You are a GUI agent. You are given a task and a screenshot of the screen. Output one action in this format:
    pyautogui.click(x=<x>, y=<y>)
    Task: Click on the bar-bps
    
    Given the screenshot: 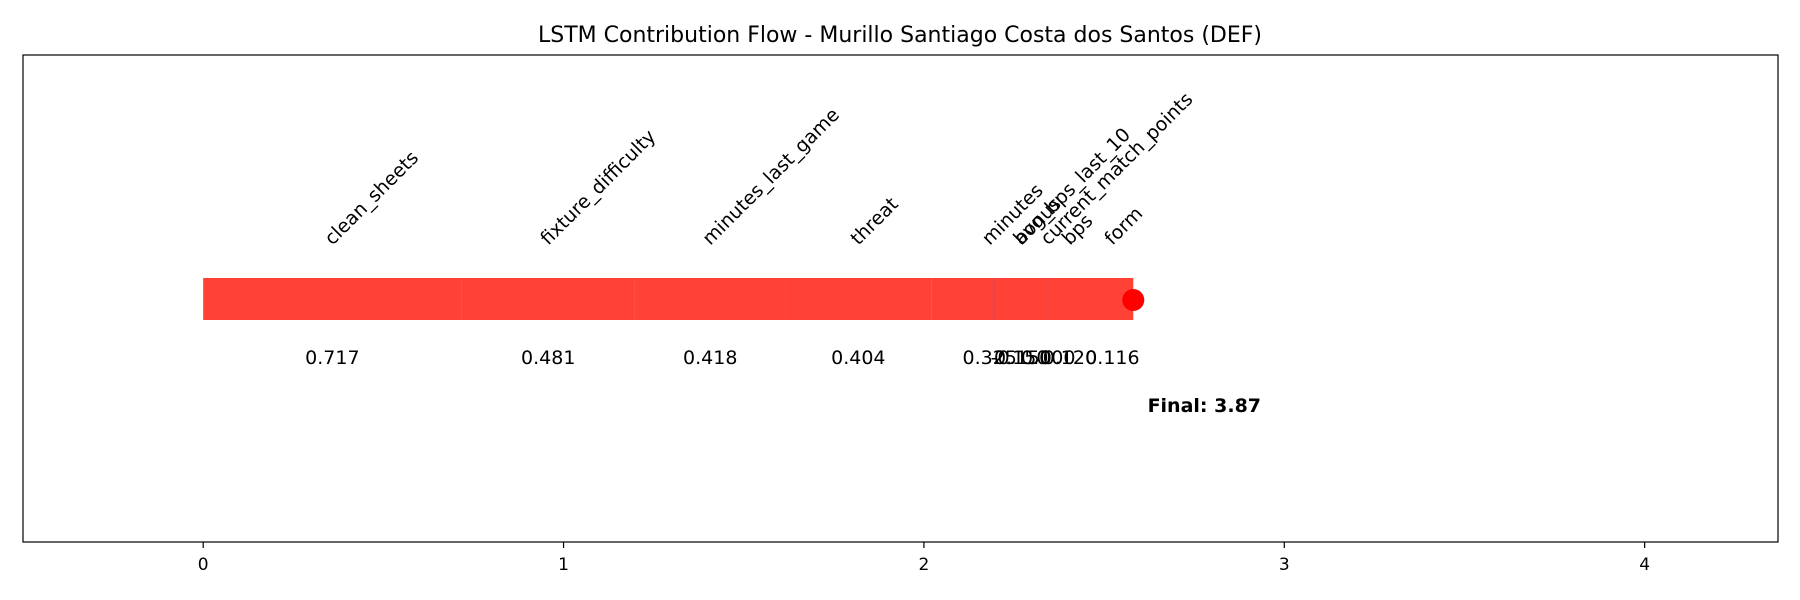 What is the action you would take?
    pyautogui.click(x=1070, y=299)
    